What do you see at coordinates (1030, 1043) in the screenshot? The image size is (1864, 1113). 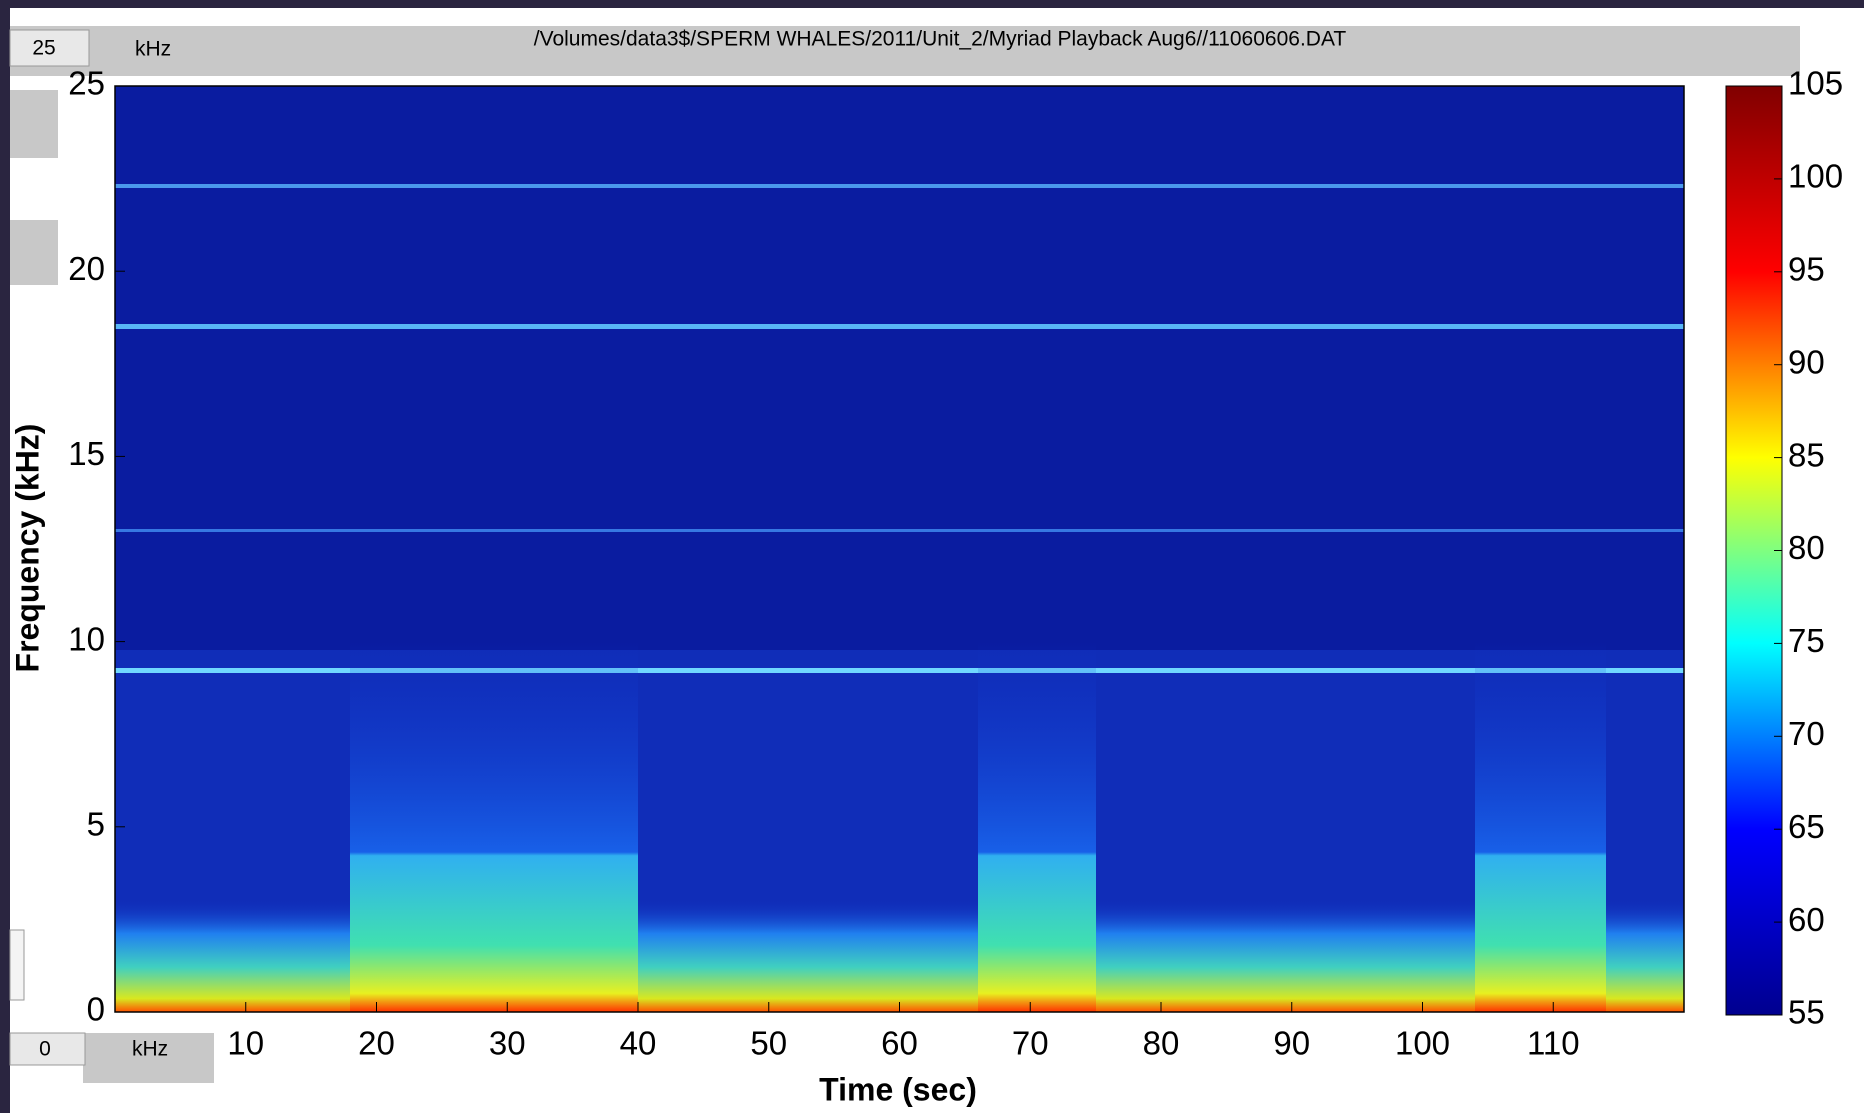 I see `x-tick-label: 70` at bounding box center [1030, 1043].